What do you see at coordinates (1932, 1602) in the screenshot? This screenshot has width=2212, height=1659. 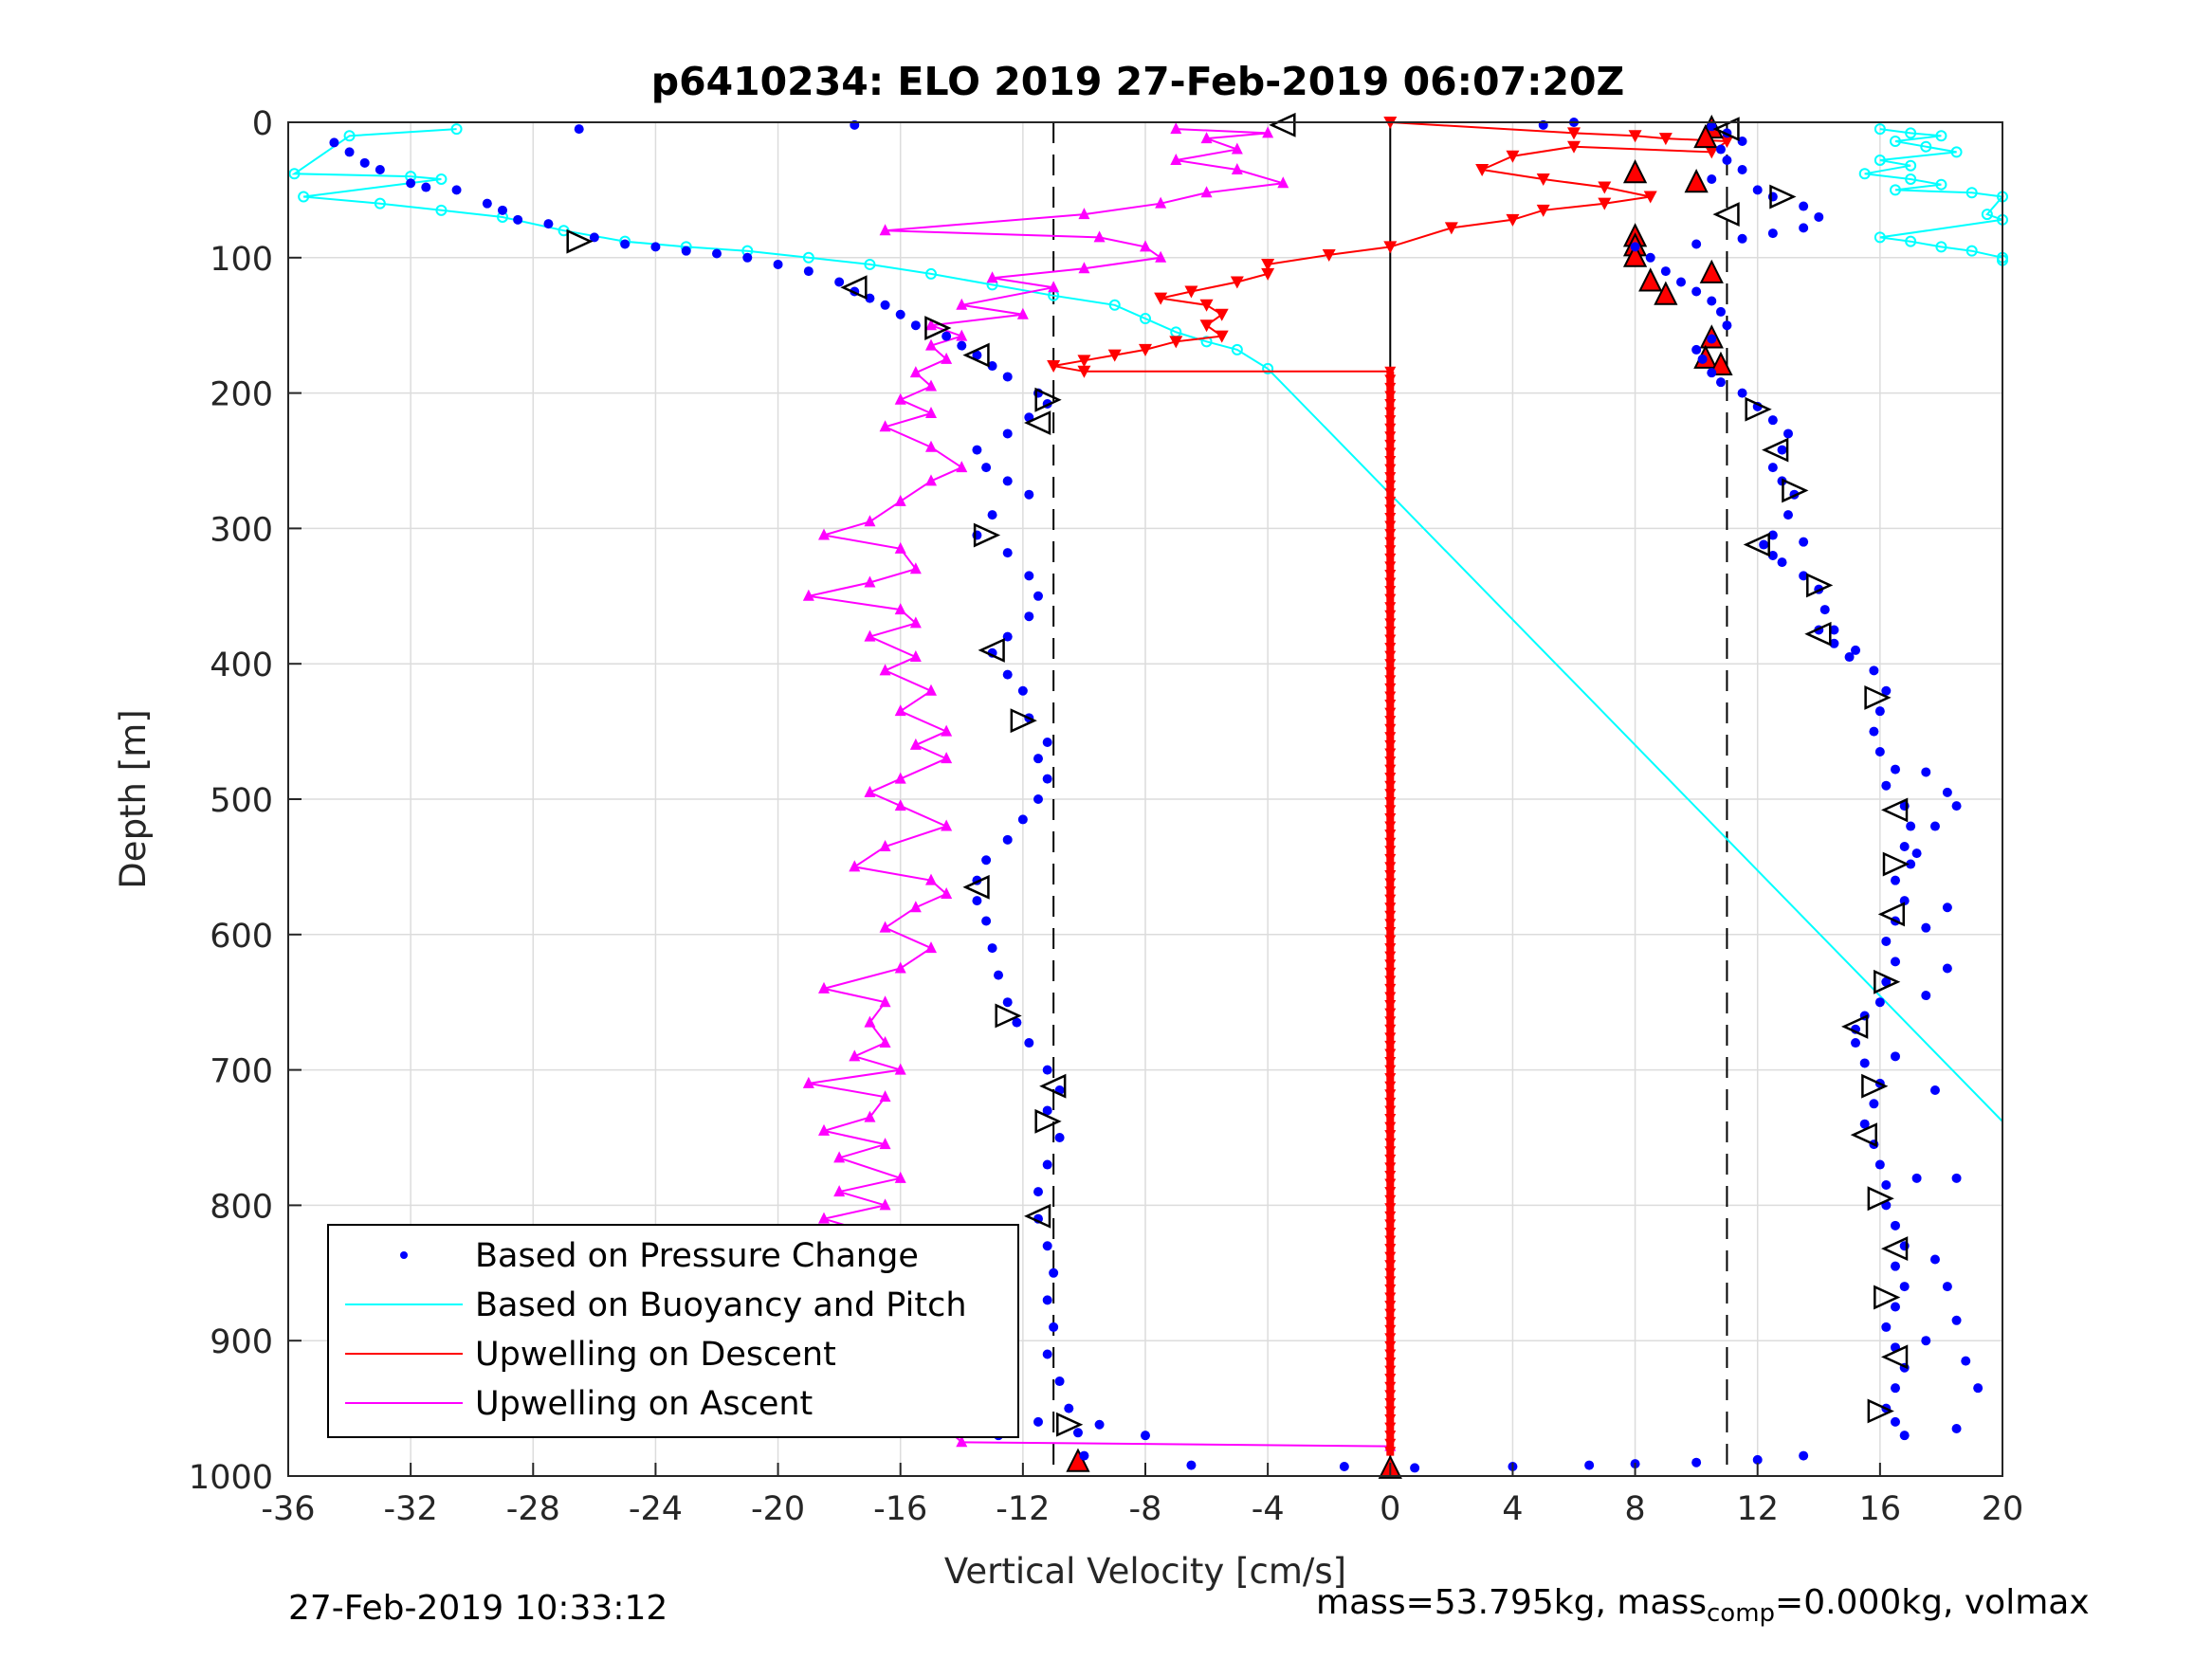 I see `footer-mass-b: =0.000kg, volmax` at bounding box center [1932, 1602].